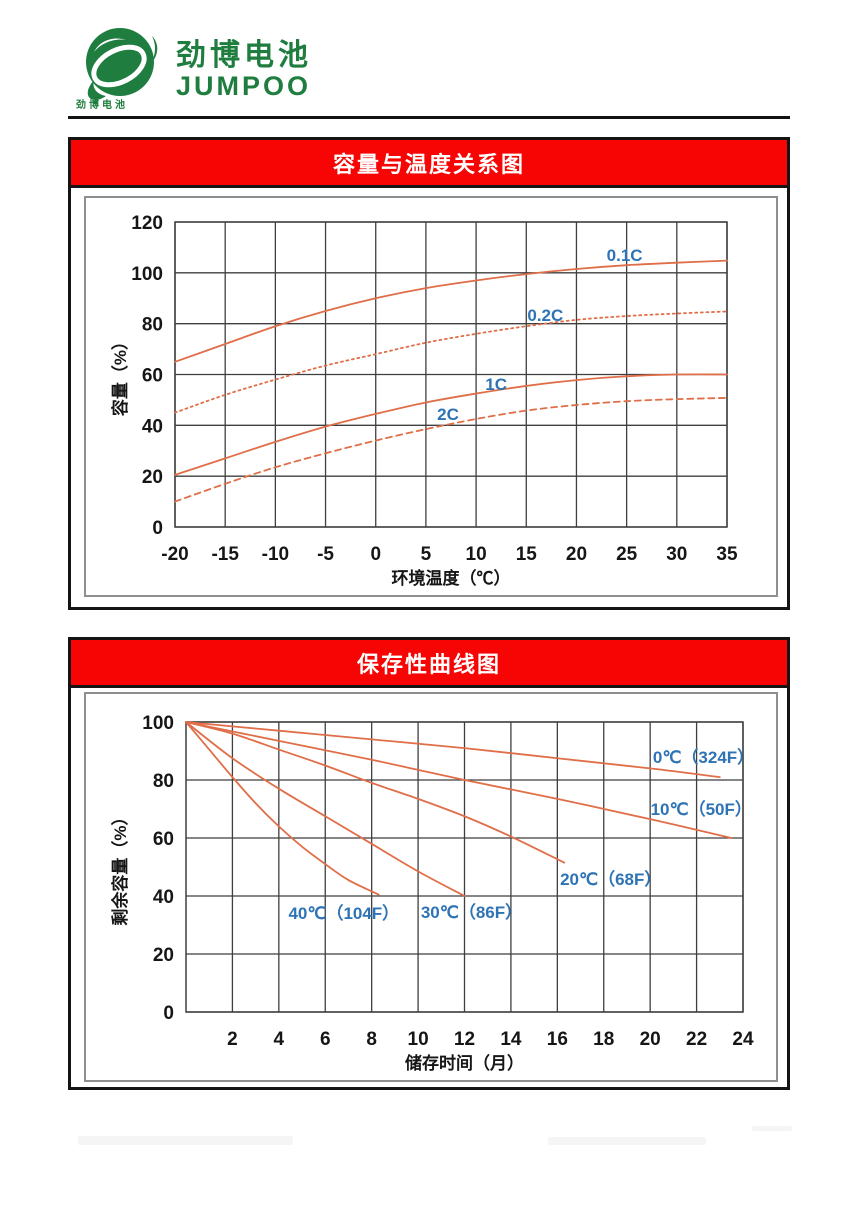 The width and height of the screenshot is (860, 1216). Describe the element at coordinates (225, 554) in the screenshot. I see `x-tick-label: -15` at that location.